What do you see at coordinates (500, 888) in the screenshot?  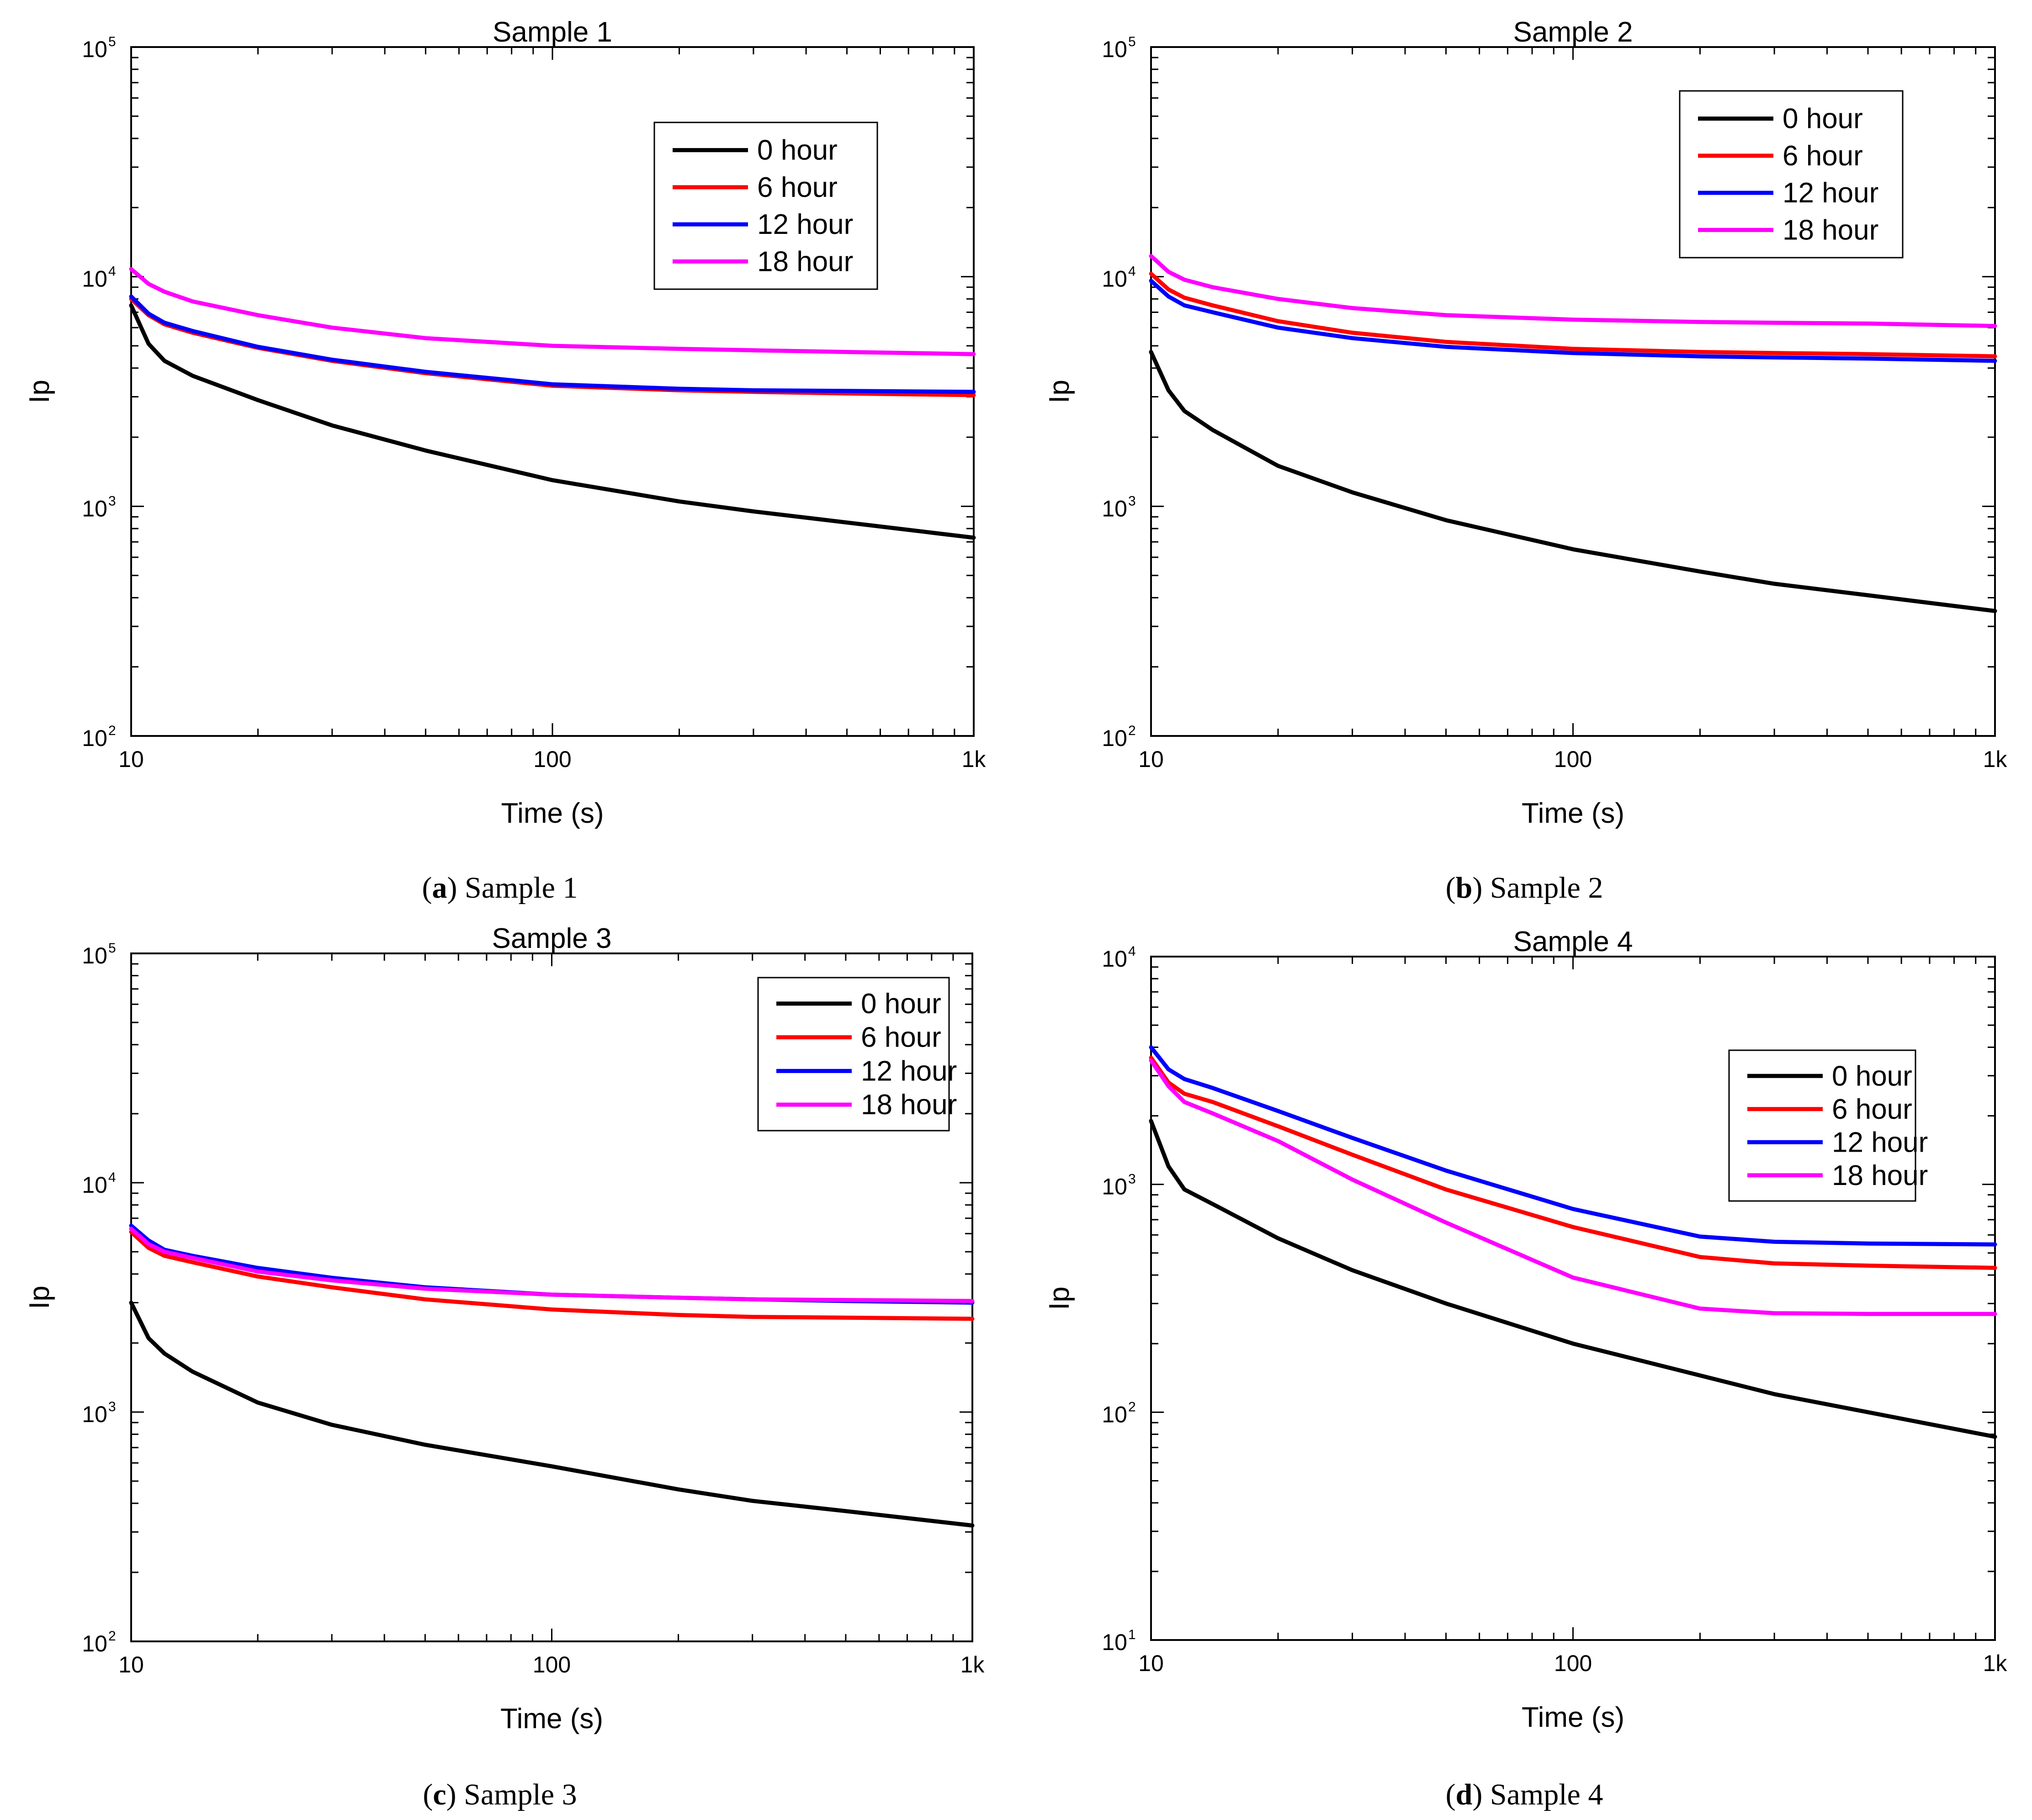 I see `panel-caption: (a) Sample 1` at bounding box center [500, 888].